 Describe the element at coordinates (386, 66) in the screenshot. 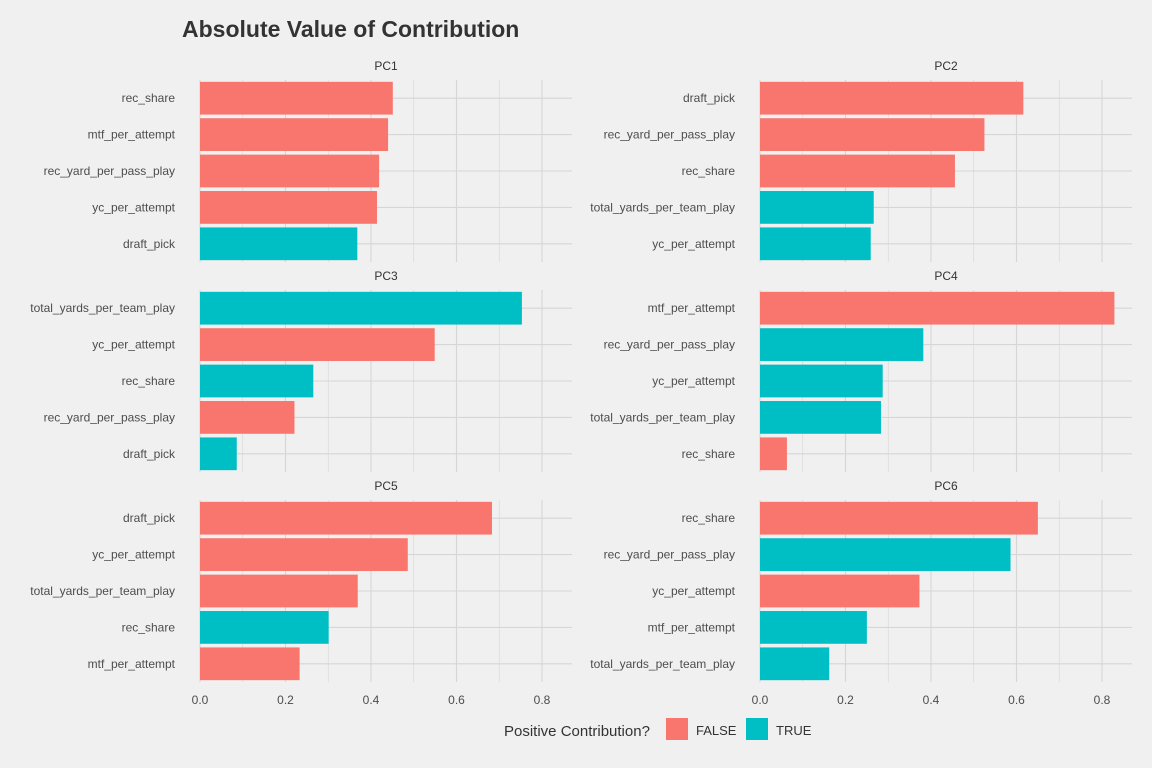

I see `panel-strip-label: PC1` at that location.